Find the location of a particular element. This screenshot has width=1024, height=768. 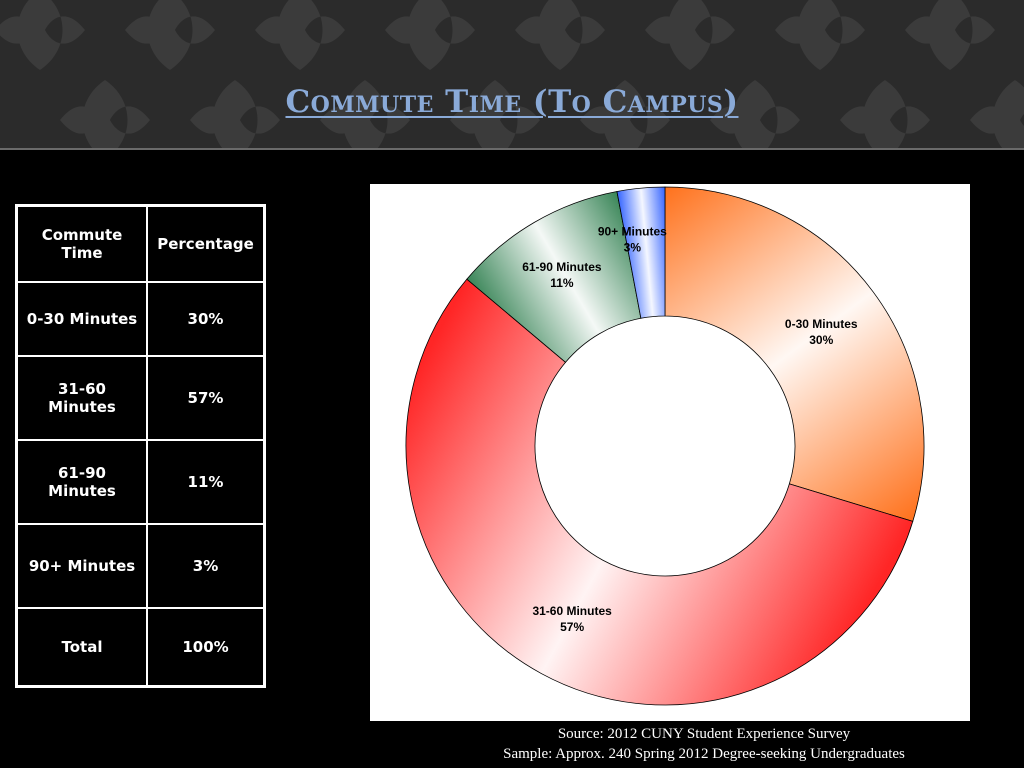

slice-category-label: 31-60 Minutes is located at coordinates (572, 611).